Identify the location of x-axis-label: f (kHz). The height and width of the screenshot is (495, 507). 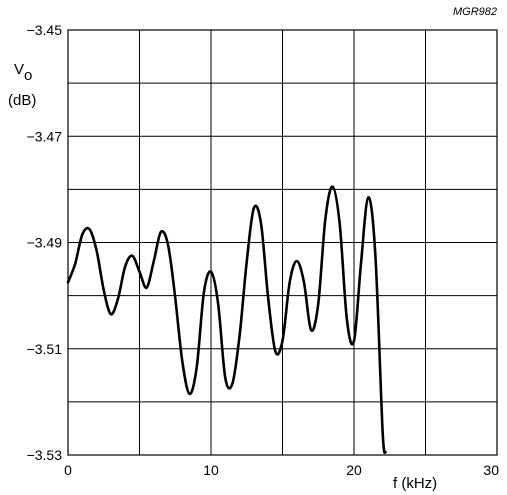
(415, 483).